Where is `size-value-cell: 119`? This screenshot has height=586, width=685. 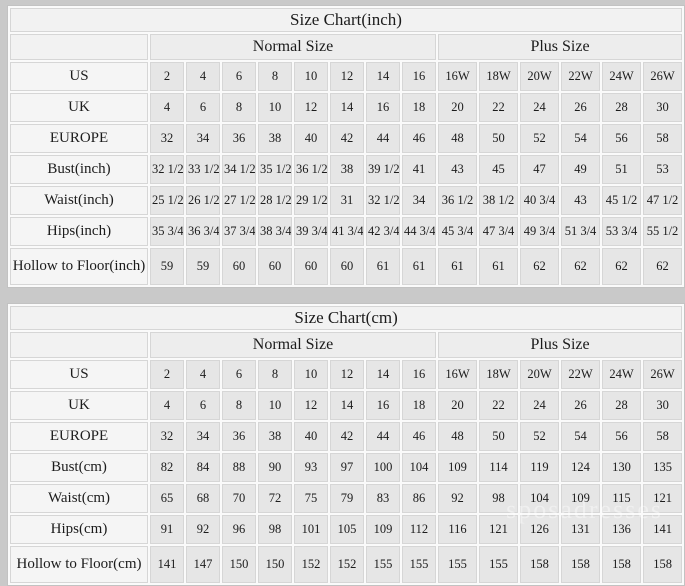 size-value-cell: 119 is located at coordinates (539, 467).